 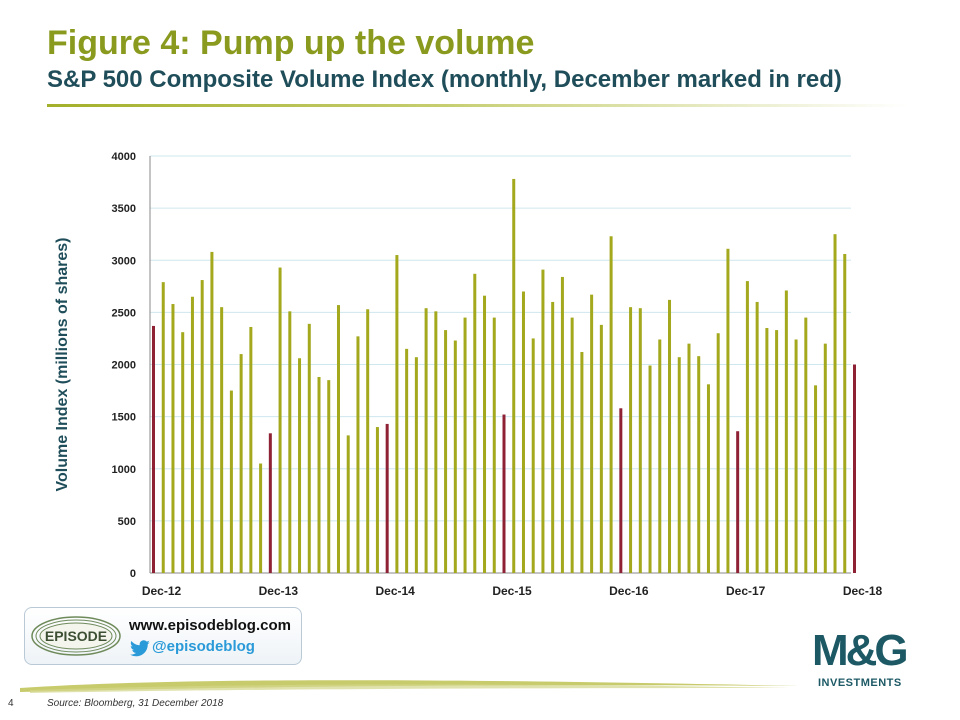 What do you see at coordinates (291, 43) in the screenshot?
I see `chart-title: Figure 4: Pump up the volume` at bounding box center [291, 43].